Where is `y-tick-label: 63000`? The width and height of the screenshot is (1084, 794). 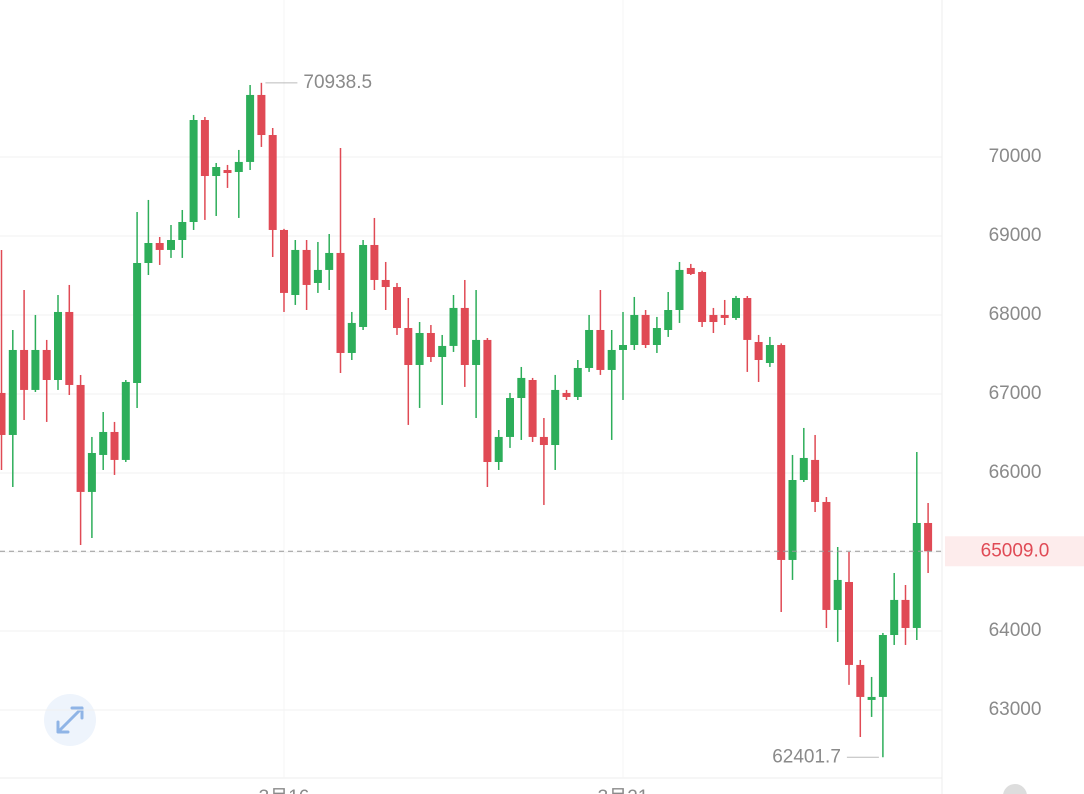 y-tick-label: 63000 is located at coordinates (1015, 709).